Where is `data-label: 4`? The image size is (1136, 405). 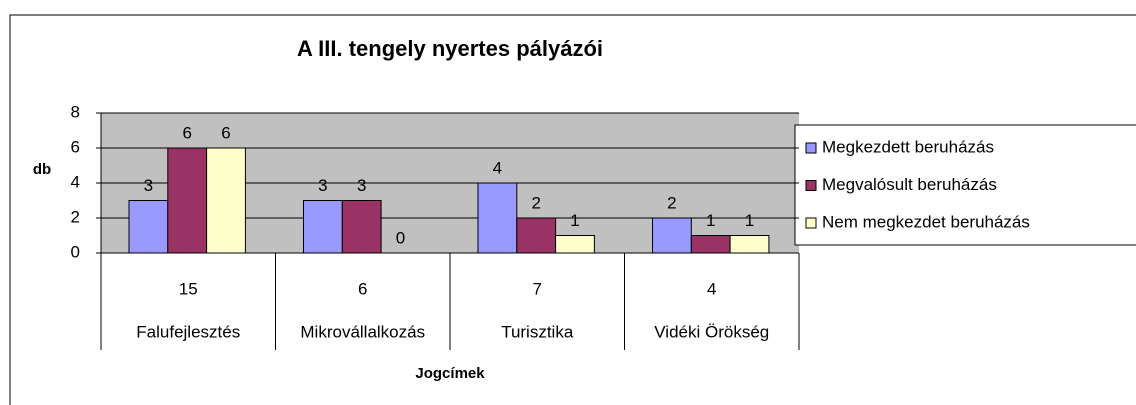
data-label: 4 is located at coordinates (497, 167).